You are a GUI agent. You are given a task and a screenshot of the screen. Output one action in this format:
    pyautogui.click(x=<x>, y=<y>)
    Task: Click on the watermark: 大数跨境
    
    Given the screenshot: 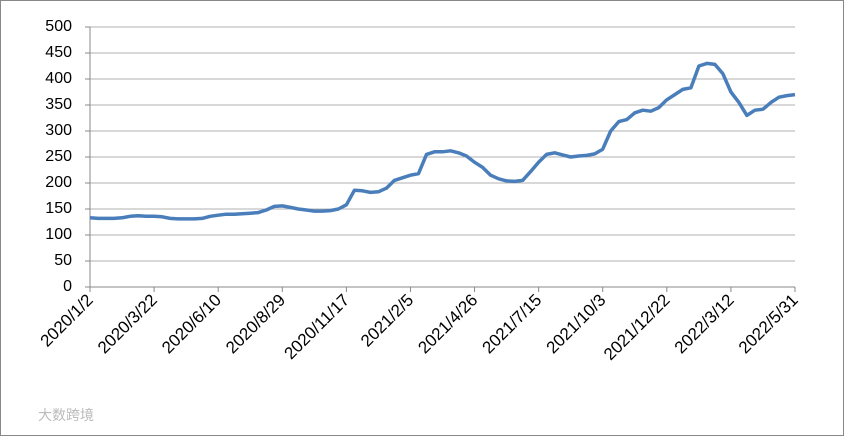 What is the action you would take?
    pyautogui.click(x=66, y=415)
    